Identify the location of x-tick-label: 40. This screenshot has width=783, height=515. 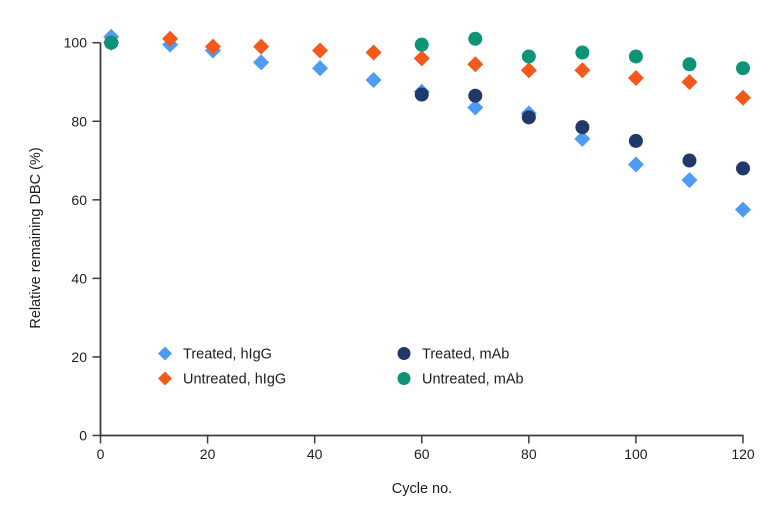
(315, 454).